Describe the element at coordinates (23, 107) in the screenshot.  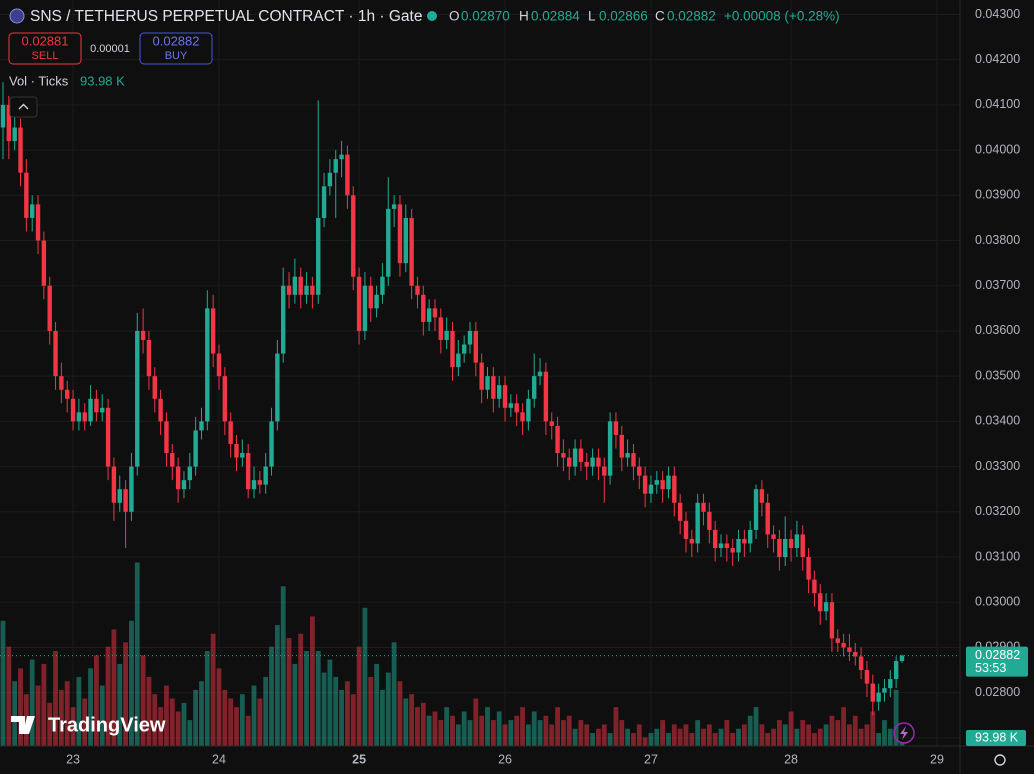
I see `collapse-button` at that location.